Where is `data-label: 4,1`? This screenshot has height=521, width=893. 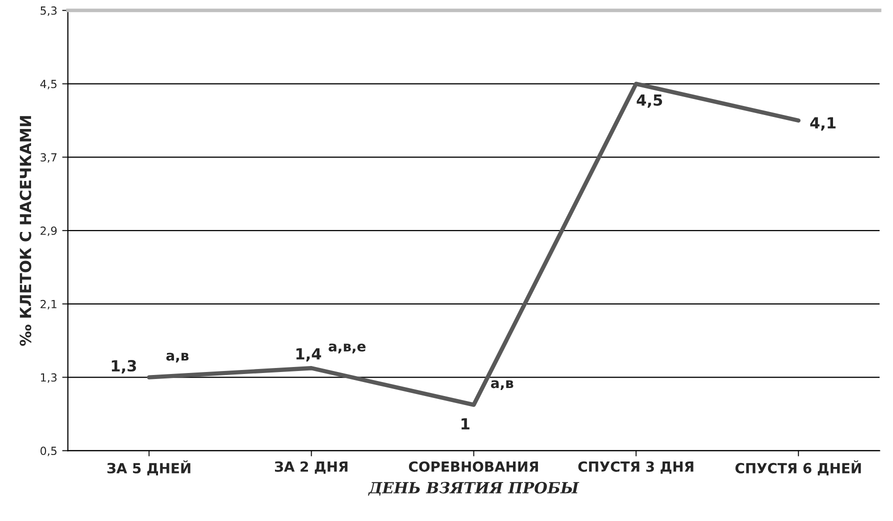
data-label: 4,1 is located at coordinates (823, 124).